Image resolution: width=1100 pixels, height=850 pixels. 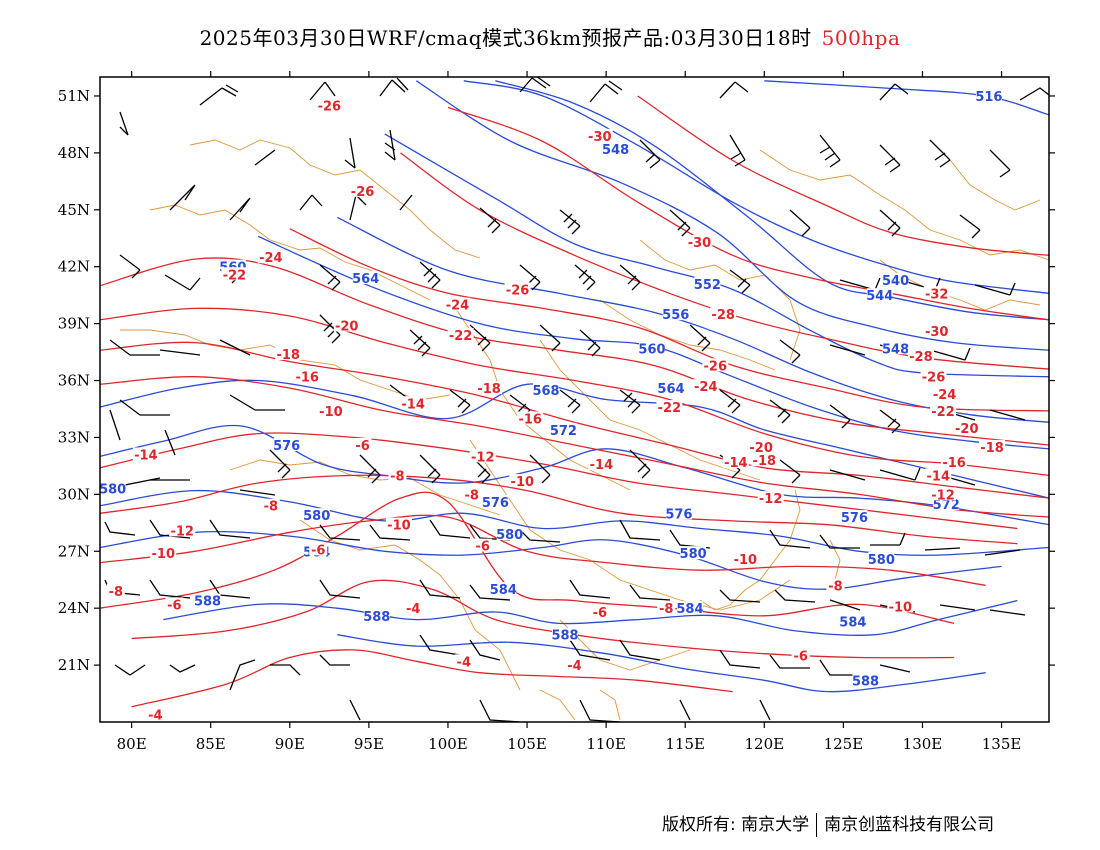 What do you see at coordinates (854, 518) in the screenshot?
I see `height-label: 576` at bounding box center [854, 518].